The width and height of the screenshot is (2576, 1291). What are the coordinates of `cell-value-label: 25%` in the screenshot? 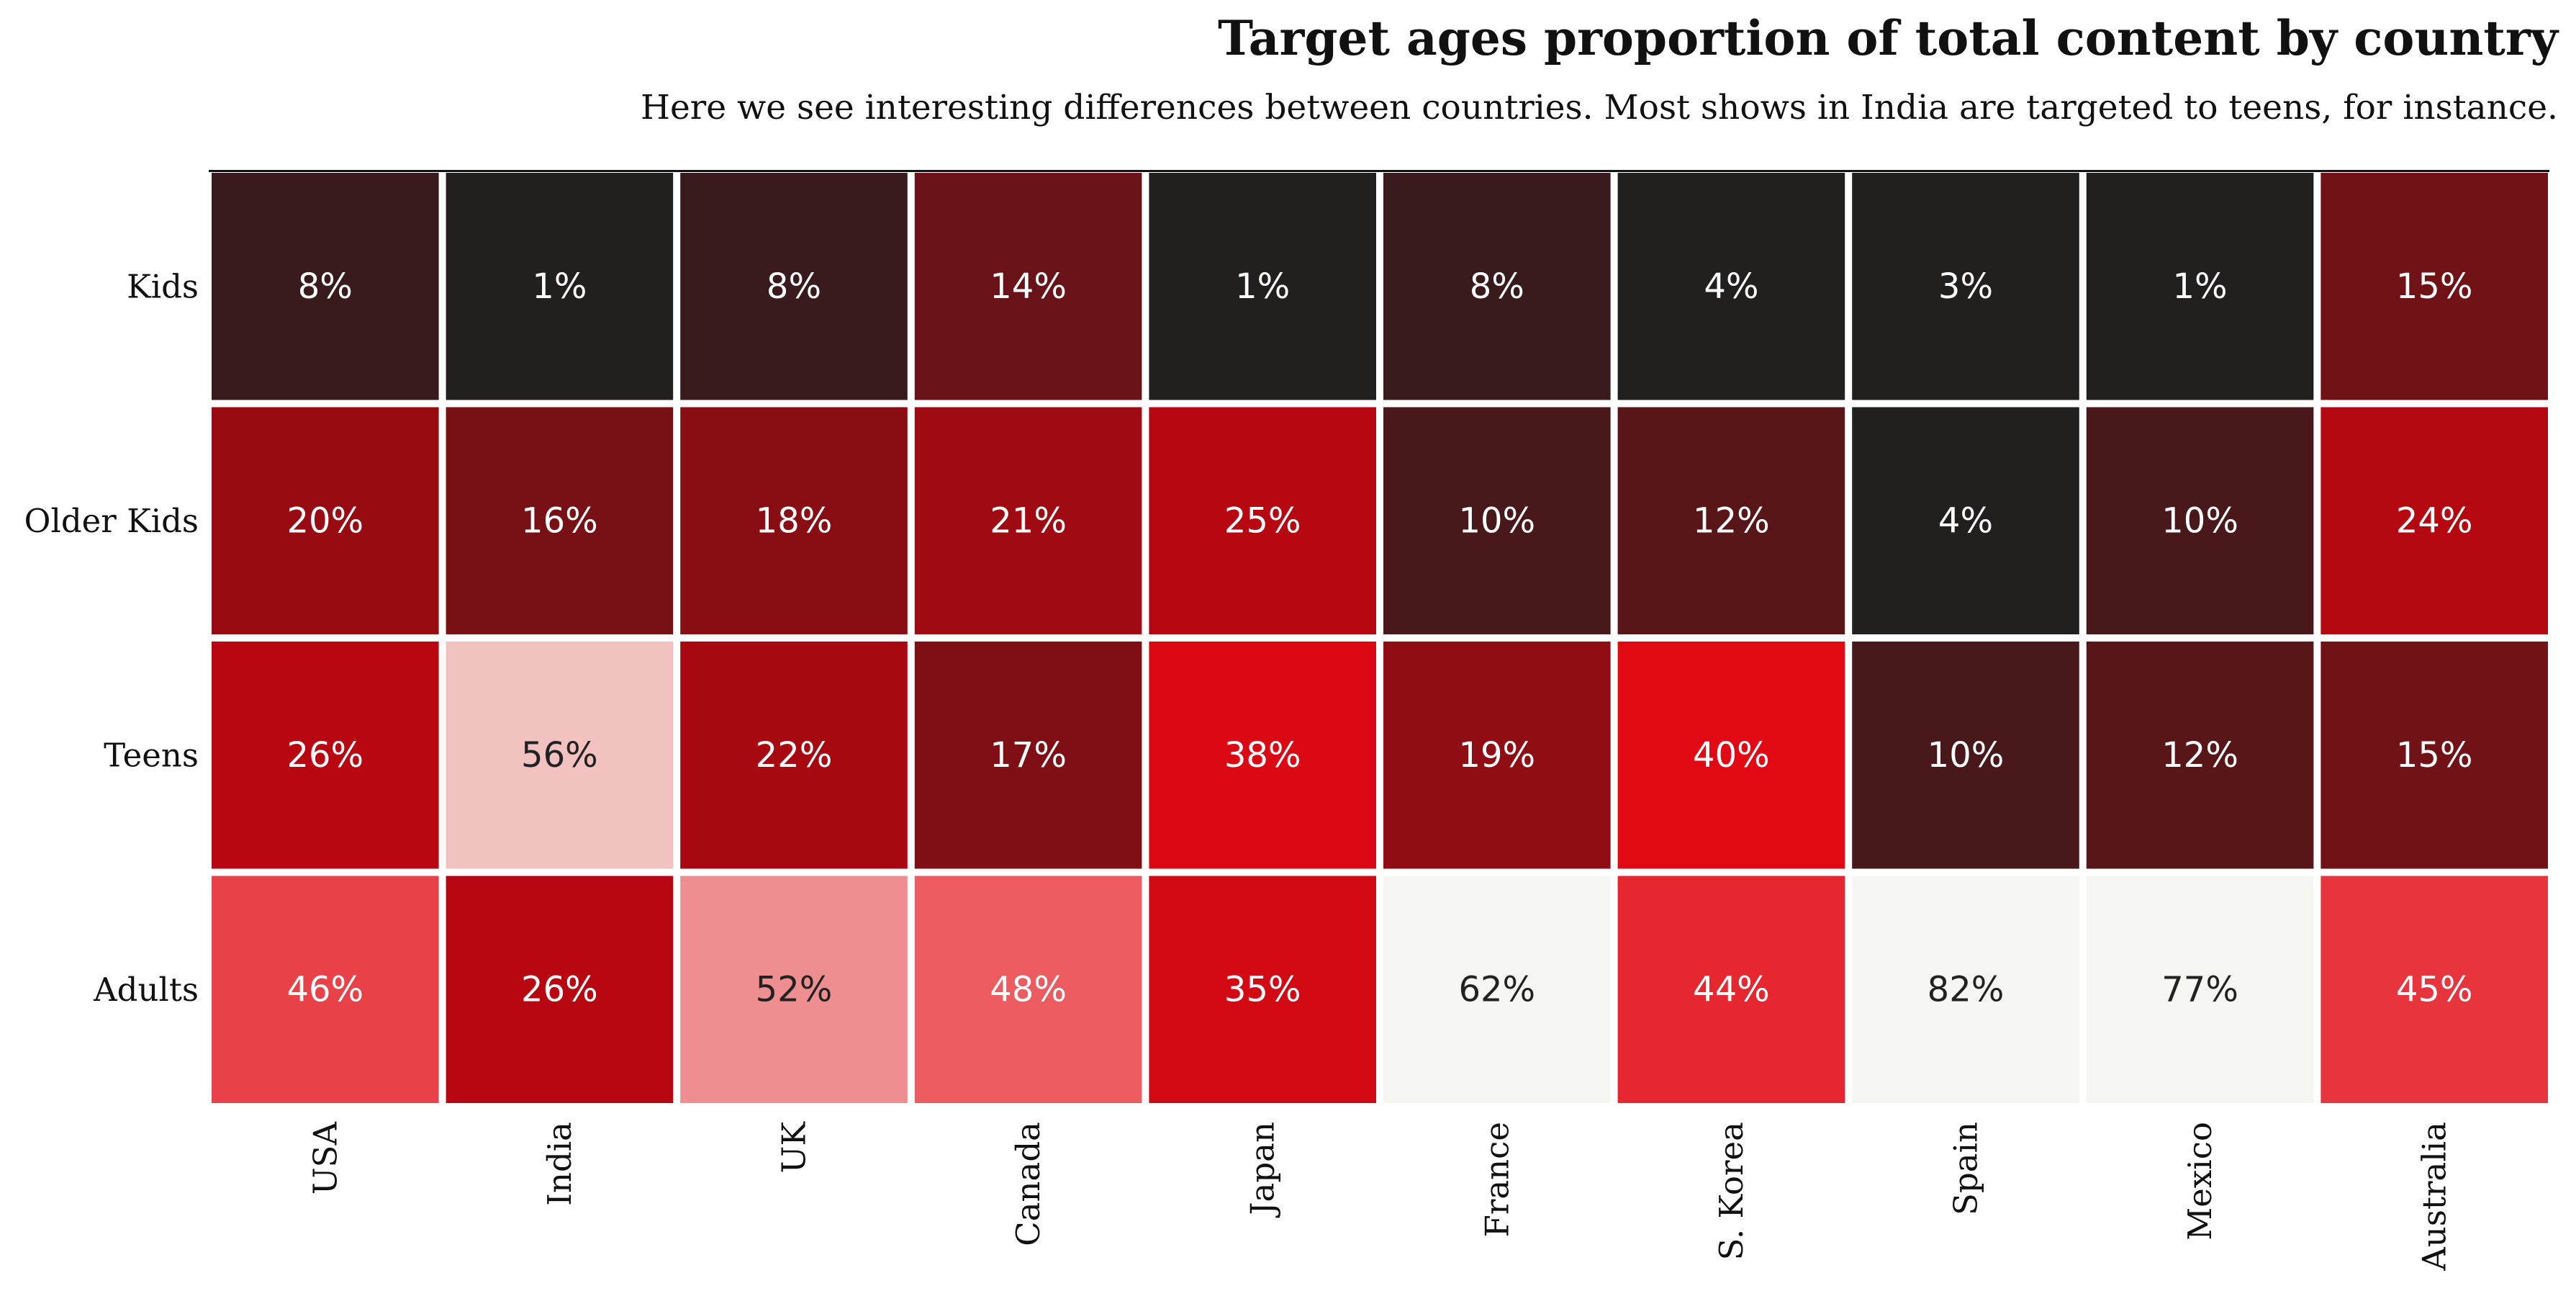 It's located at (1262, 520).